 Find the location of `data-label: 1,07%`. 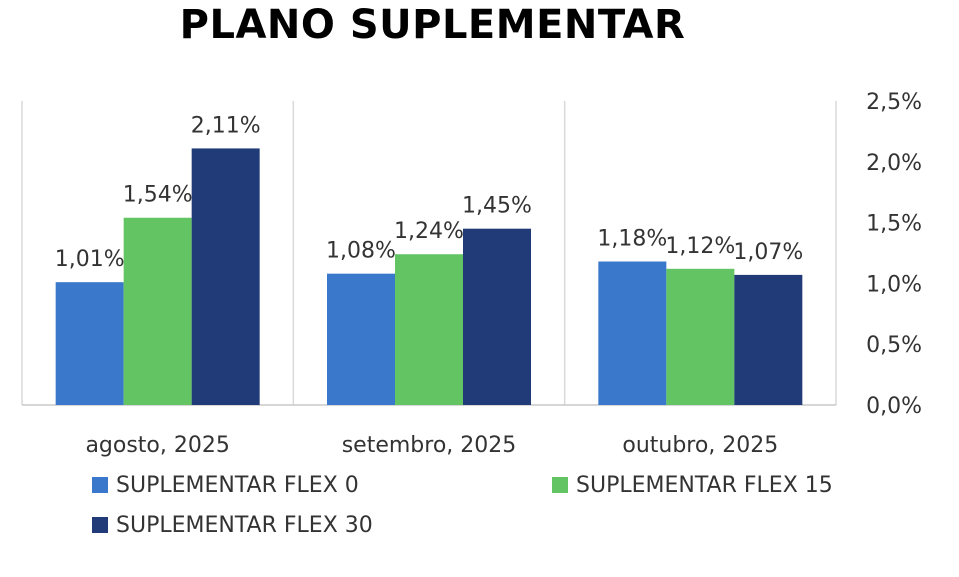

data-label: 1,07% is located at coordinates (768, 252).